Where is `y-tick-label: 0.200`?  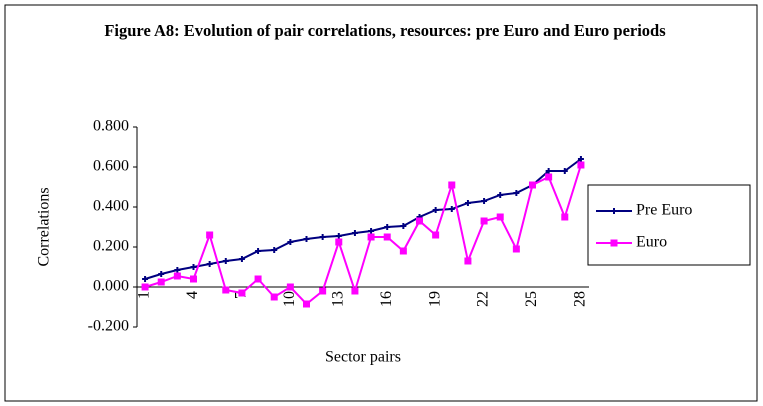
y-tick-label: 0.200 is located at coordinates (111, 246).